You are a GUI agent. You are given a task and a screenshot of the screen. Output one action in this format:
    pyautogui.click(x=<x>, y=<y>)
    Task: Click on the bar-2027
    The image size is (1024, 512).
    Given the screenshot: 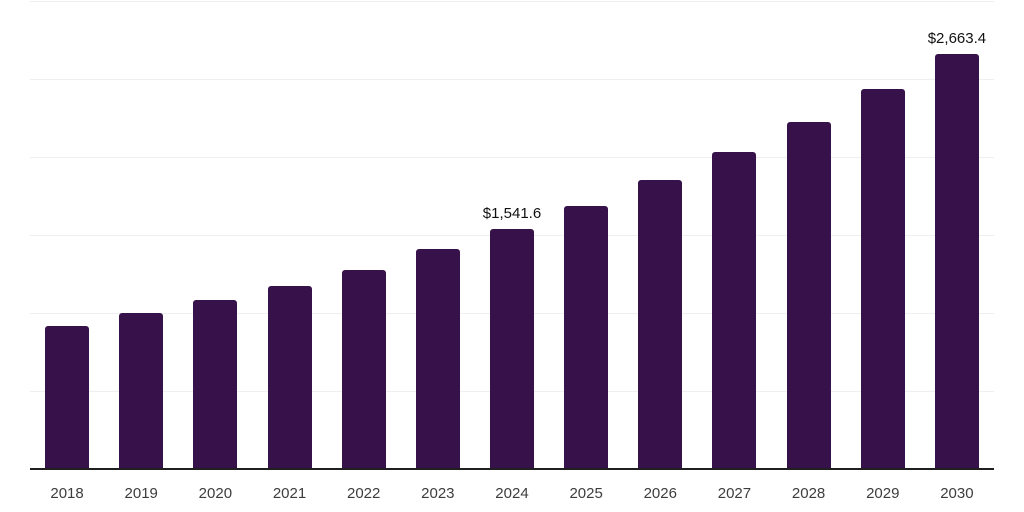 What is the action you would take?
    pyautogui.click(x=734, y=310)
    